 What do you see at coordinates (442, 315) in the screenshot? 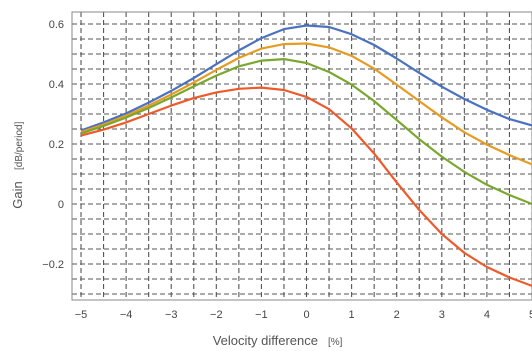
I see `x-tick-label: 3` at bounding box center [442, 315].